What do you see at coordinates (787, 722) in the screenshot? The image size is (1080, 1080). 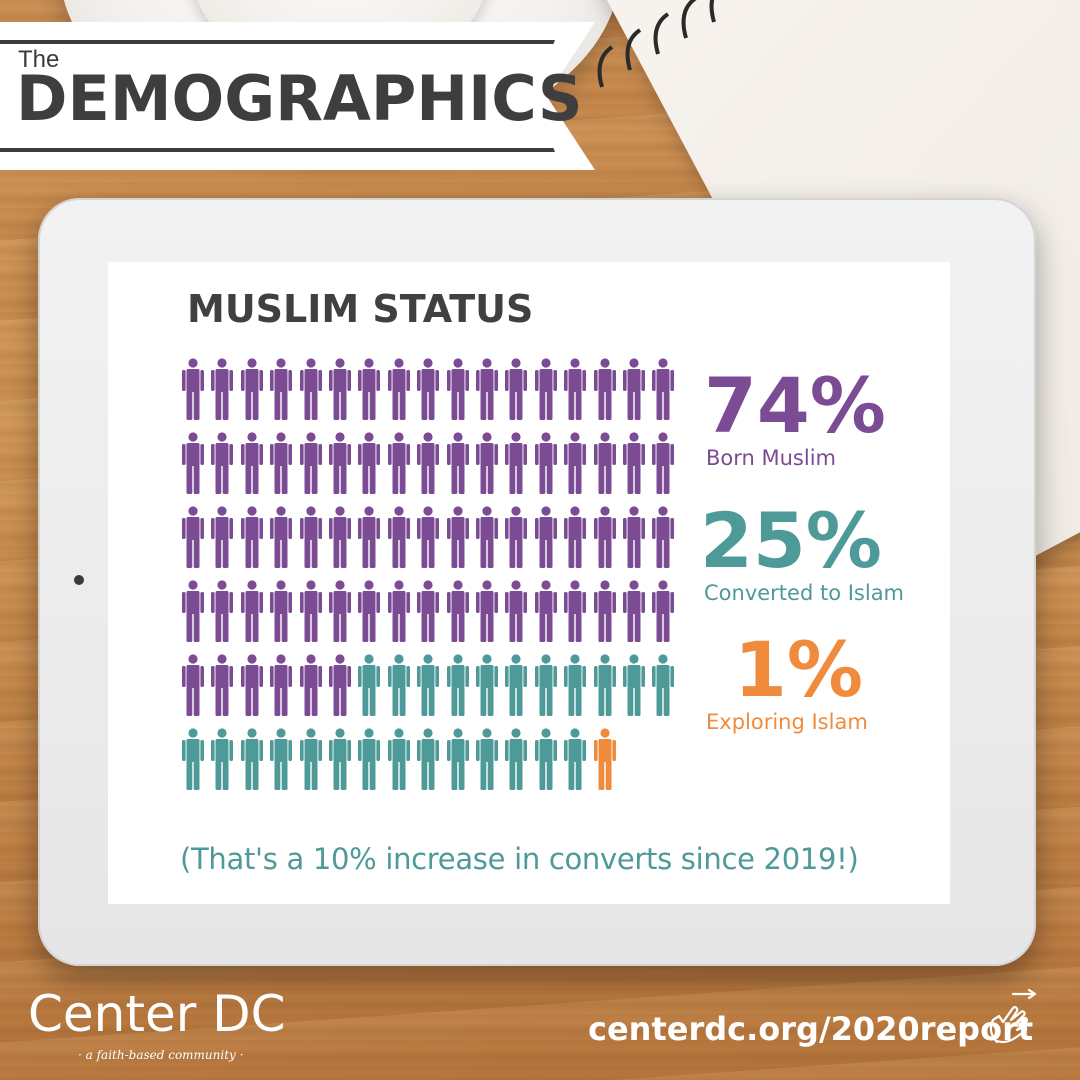 I see `stat-label: Exploring Islam` at bounding box center [787, 722].